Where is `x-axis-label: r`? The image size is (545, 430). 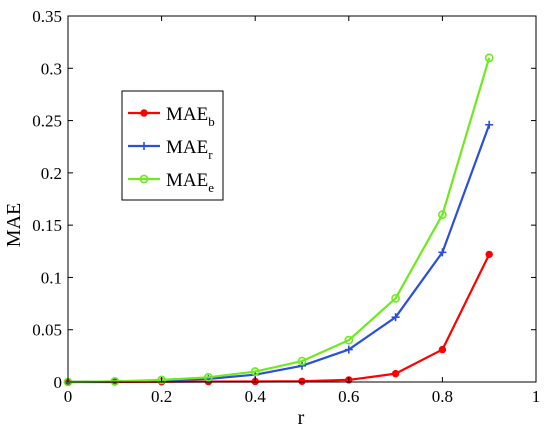
x-axis-label: r is located at coordinates (301, 418).